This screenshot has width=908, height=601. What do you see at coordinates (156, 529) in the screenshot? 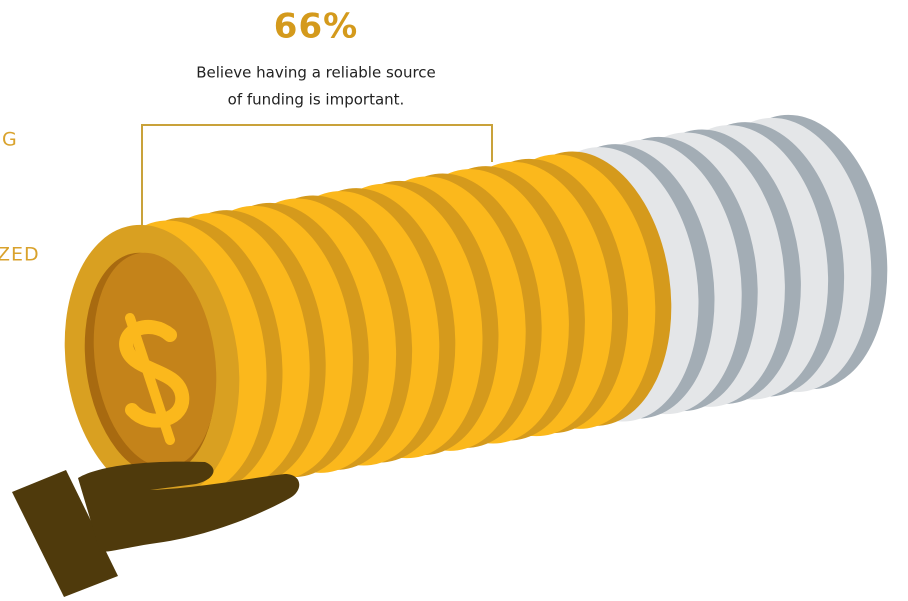
I see `hand` at bounding box center [156, 529].